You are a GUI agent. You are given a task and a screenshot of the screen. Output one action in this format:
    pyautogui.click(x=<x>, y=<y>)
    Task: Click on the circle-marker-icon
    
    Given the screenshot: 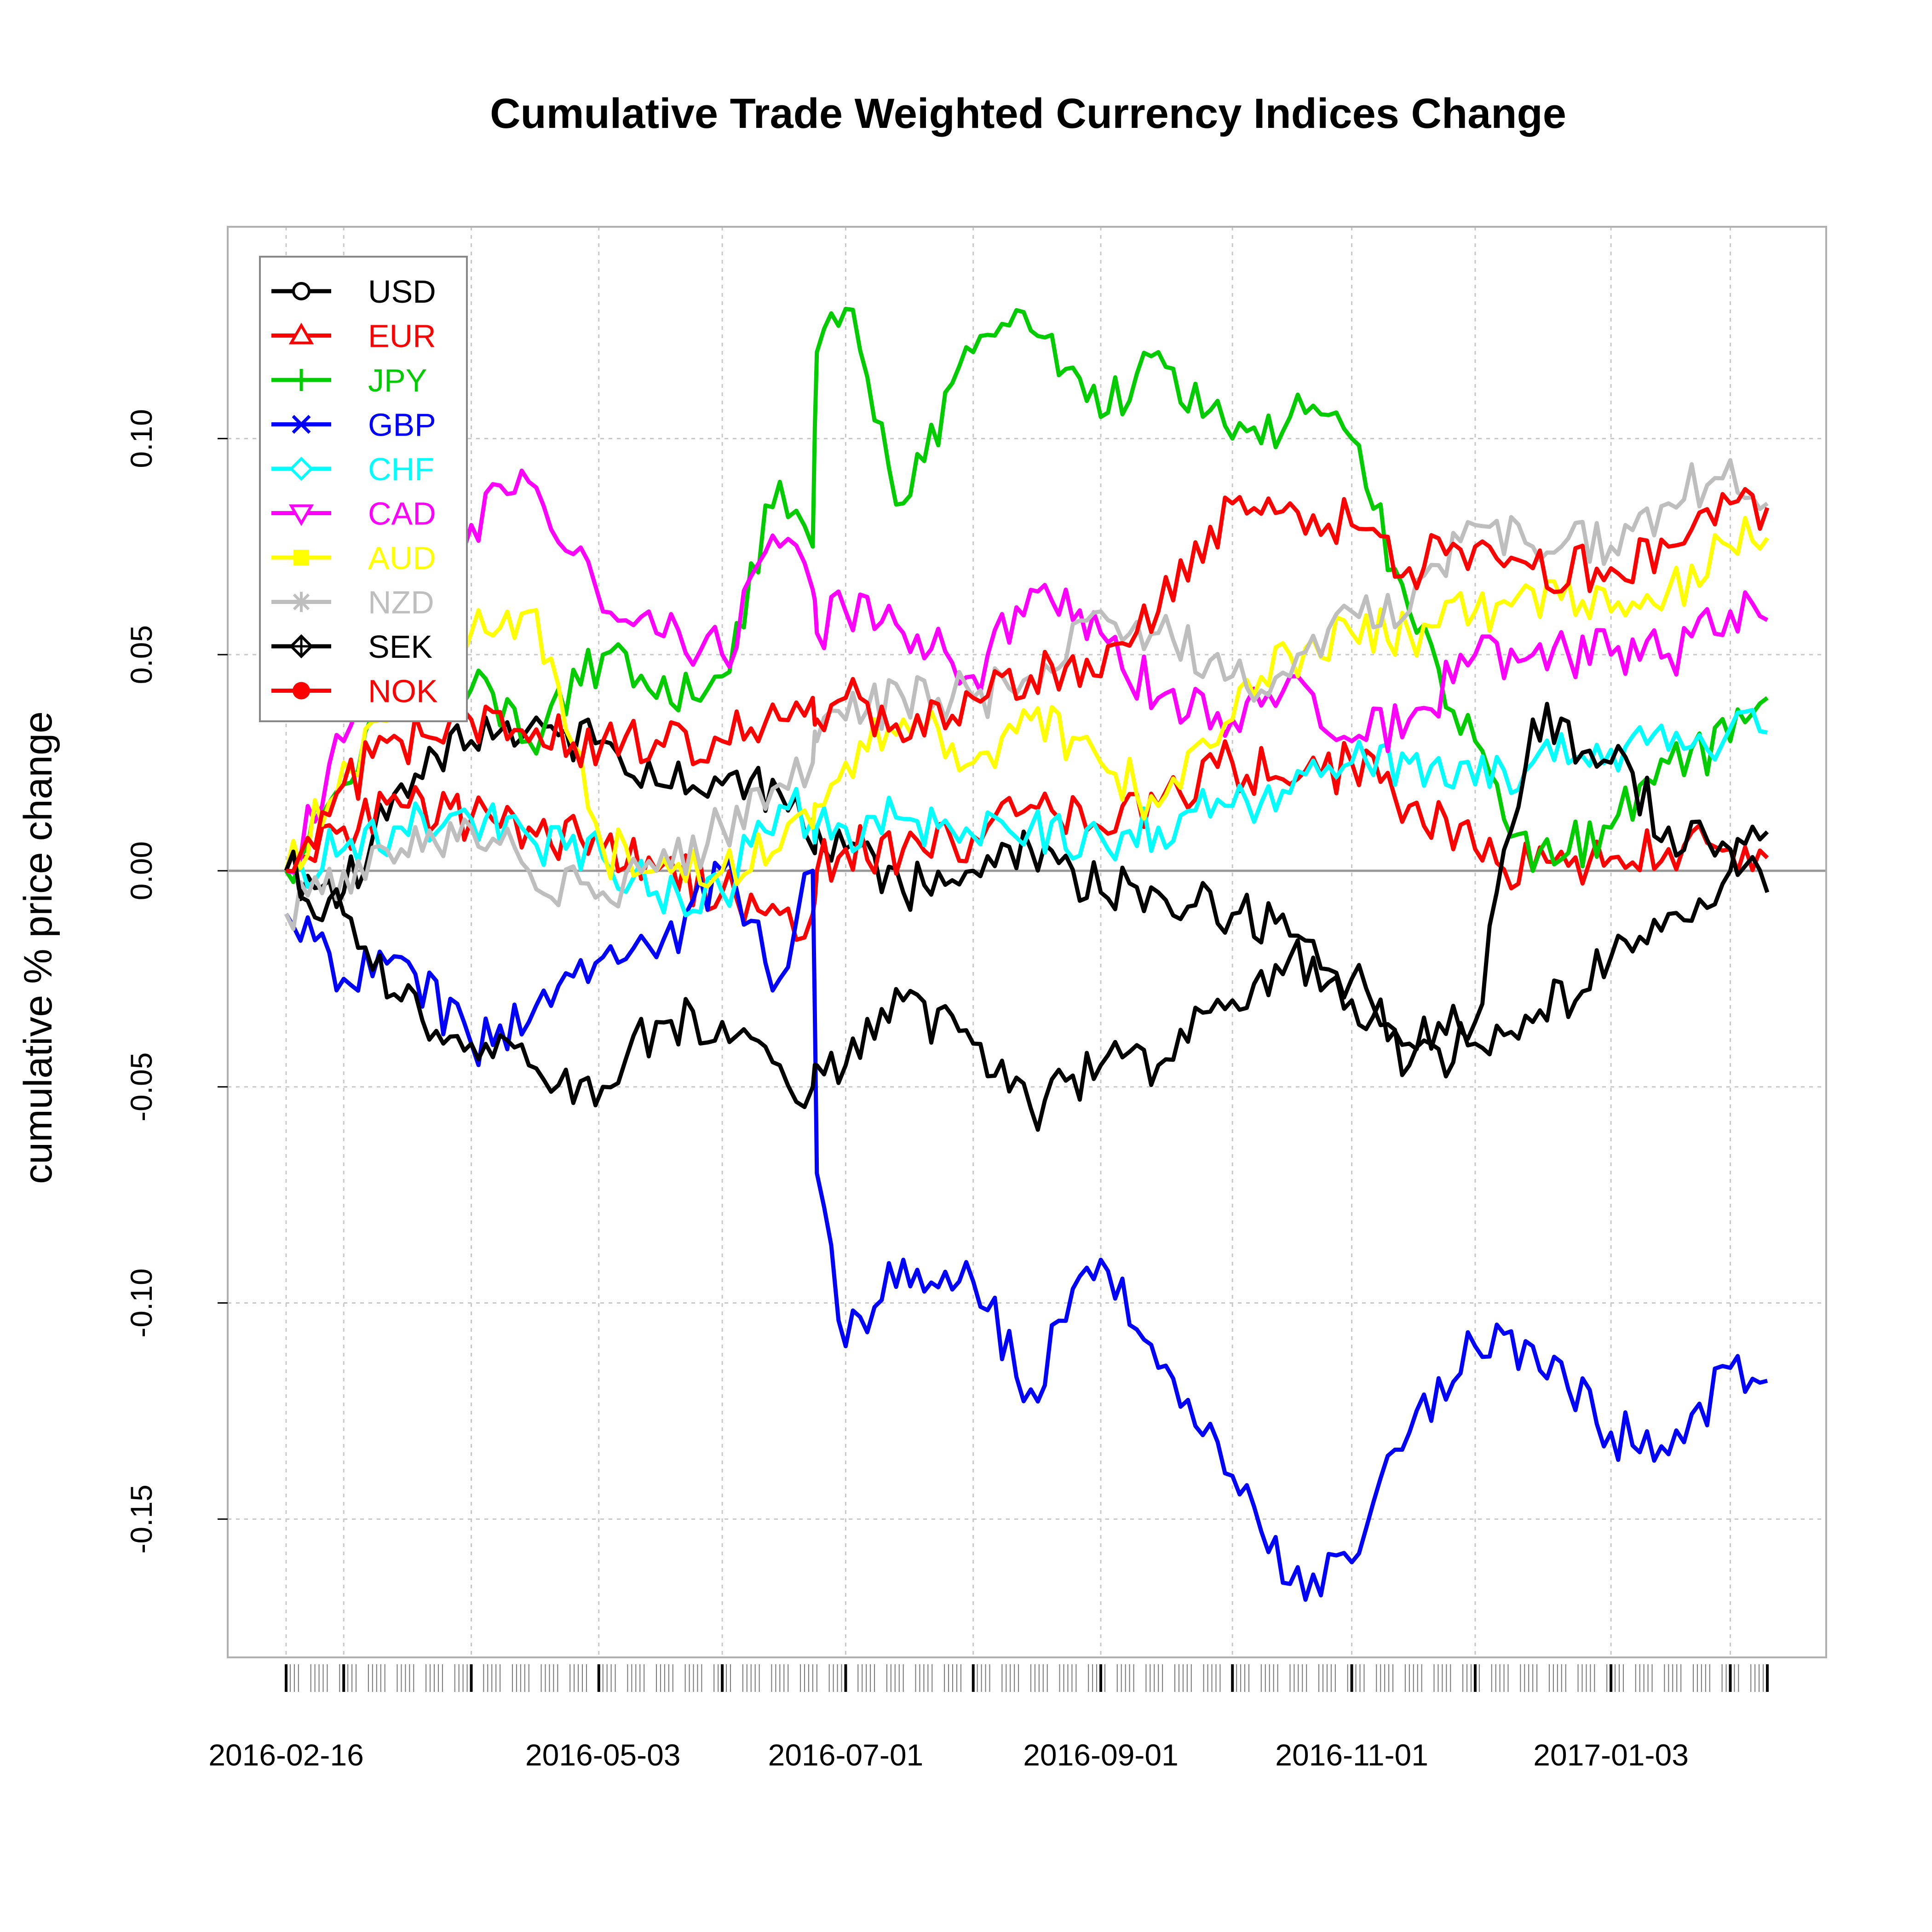 What is the action you would take?
    pyautogui.click(x=301, y=291)
    